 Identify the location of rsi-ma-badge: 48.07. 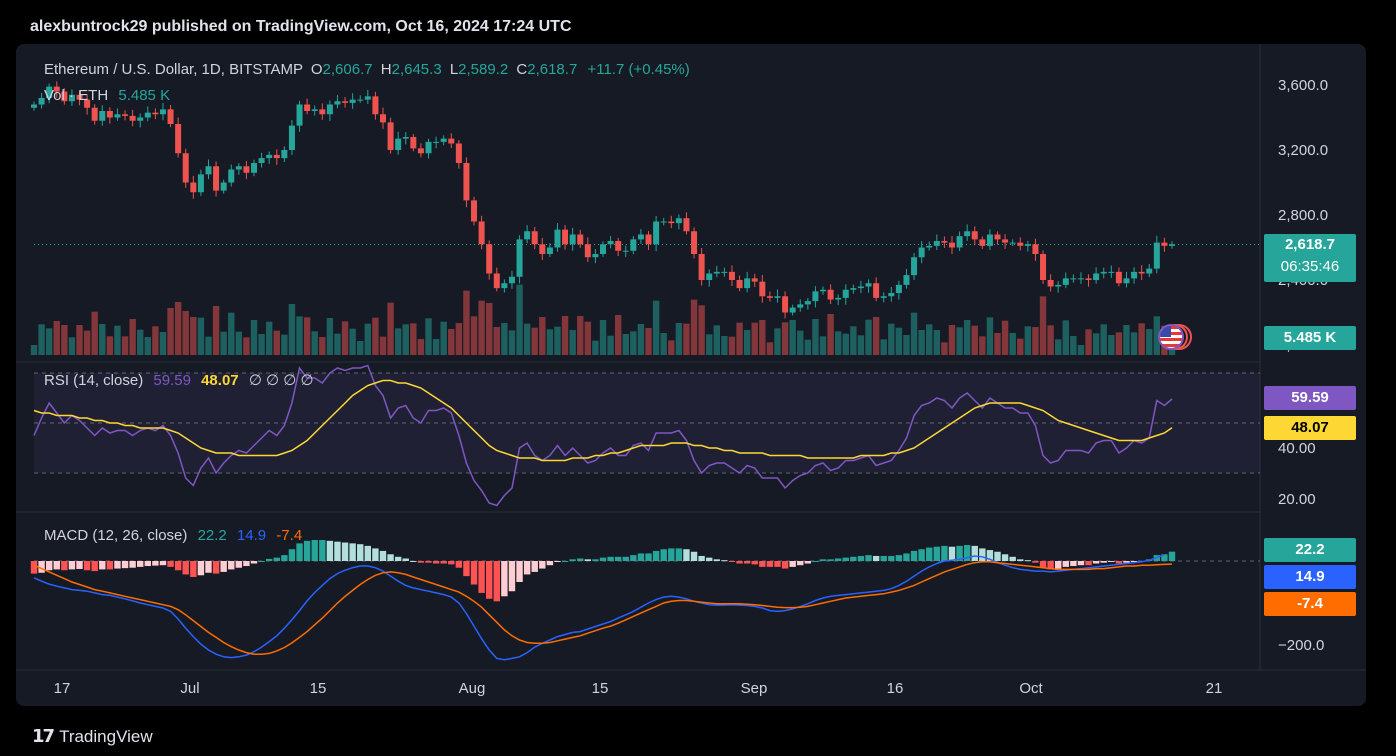
(1310, 428).